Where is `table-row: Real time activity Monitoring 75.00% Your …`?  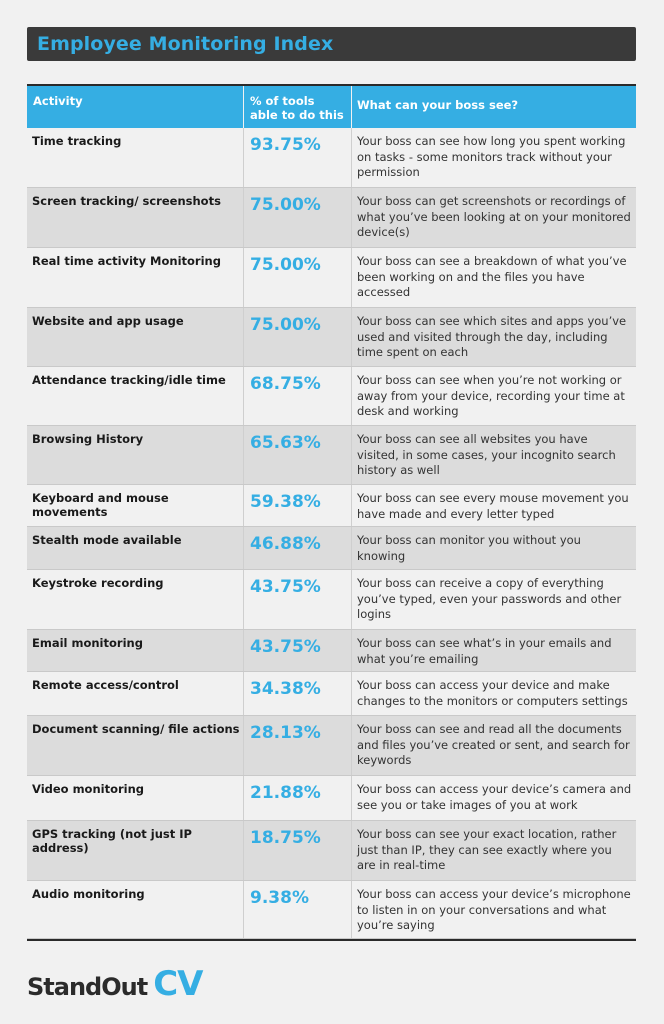
table-row: Real time activity Monitoring 75.00% Your … is located at coordinates (331, 278).